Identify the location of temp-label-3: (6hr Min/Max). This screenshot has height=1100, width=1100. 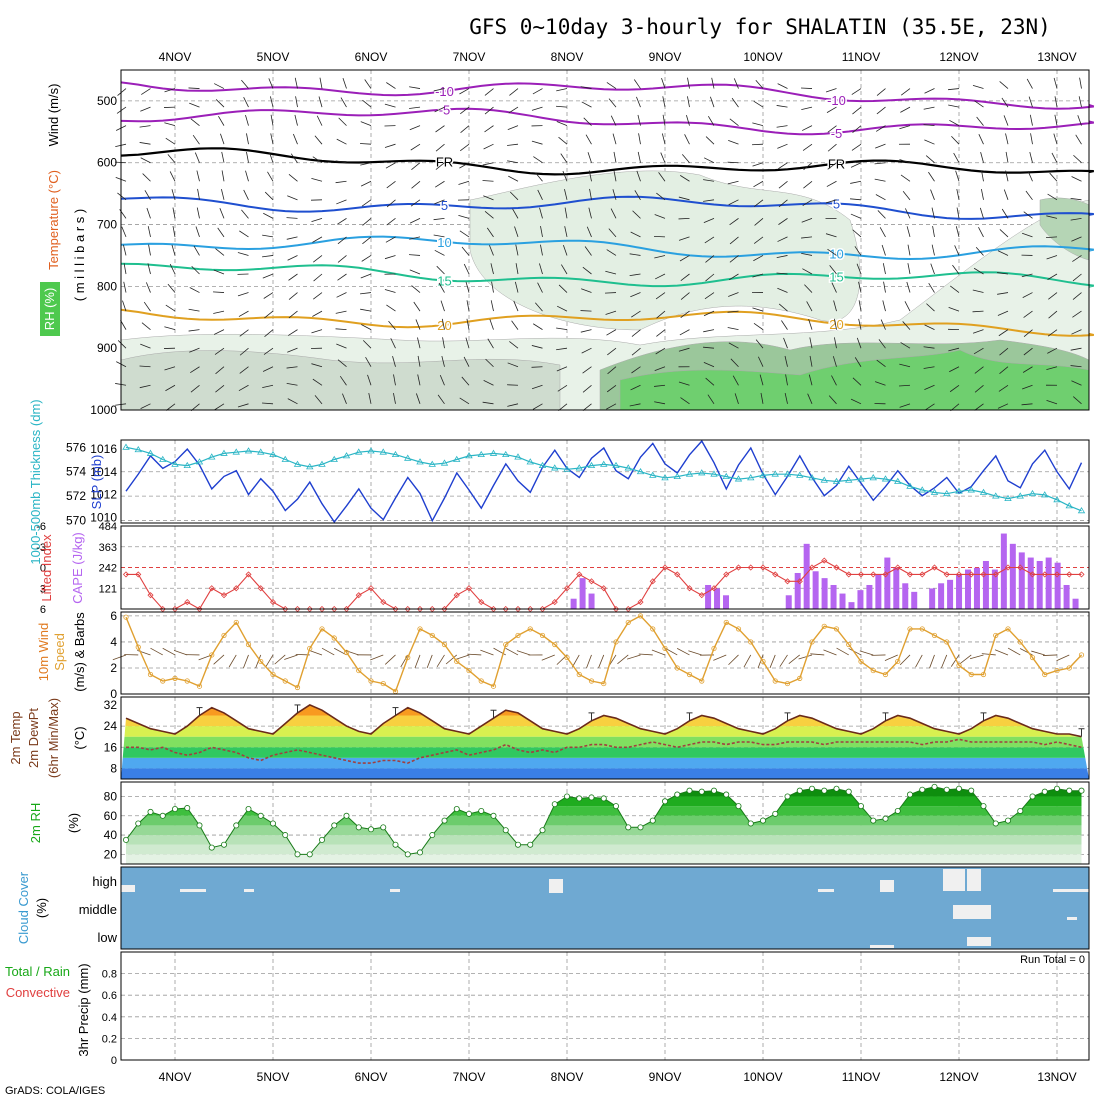
(53, 738).